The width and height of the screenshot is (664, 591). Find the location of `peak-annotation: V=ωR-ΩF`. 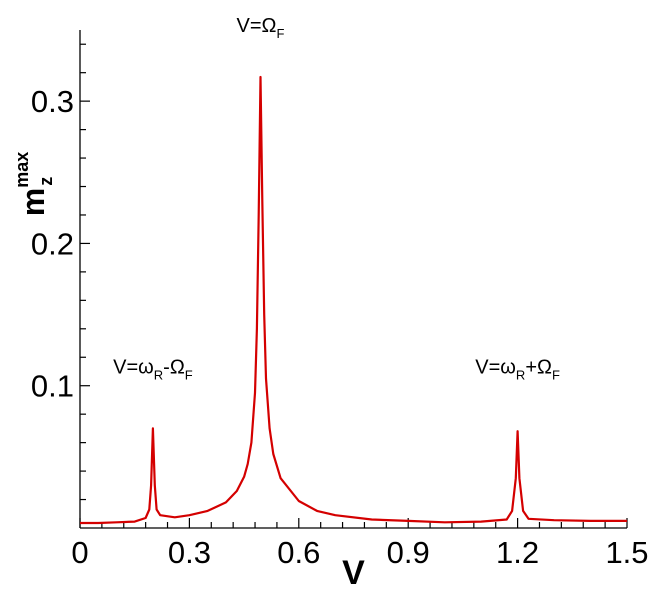

peak-annotation: V=ωR-ΩF is located at coordinates (153, 370).